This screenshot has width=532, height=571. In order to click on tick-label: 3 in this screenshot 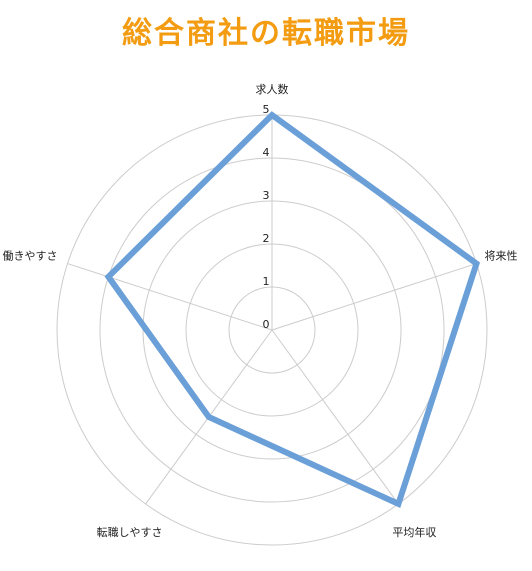, I will do `click(266, 195)`.